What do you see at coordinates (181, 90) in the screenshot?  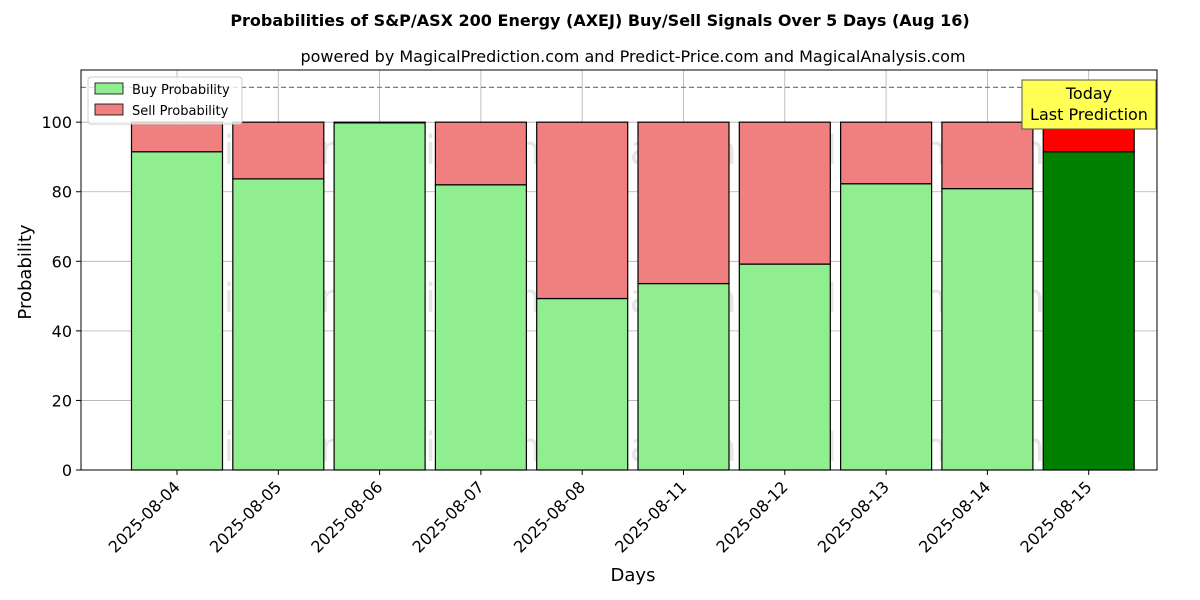 I see `legend-buy-label: Buy Probability` at bounding box center [181, 90].